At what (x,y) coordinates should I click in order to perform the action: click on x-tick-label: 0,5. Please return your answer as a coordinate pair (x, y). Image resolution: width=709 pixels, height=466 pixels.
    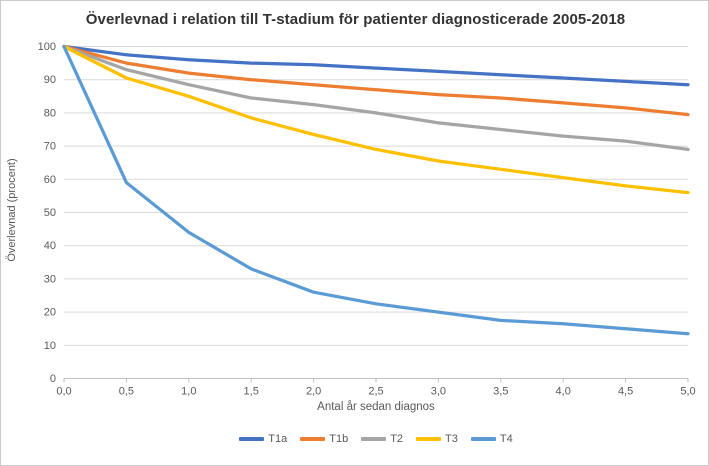
    Looking at the image, I should click on (126, 392).